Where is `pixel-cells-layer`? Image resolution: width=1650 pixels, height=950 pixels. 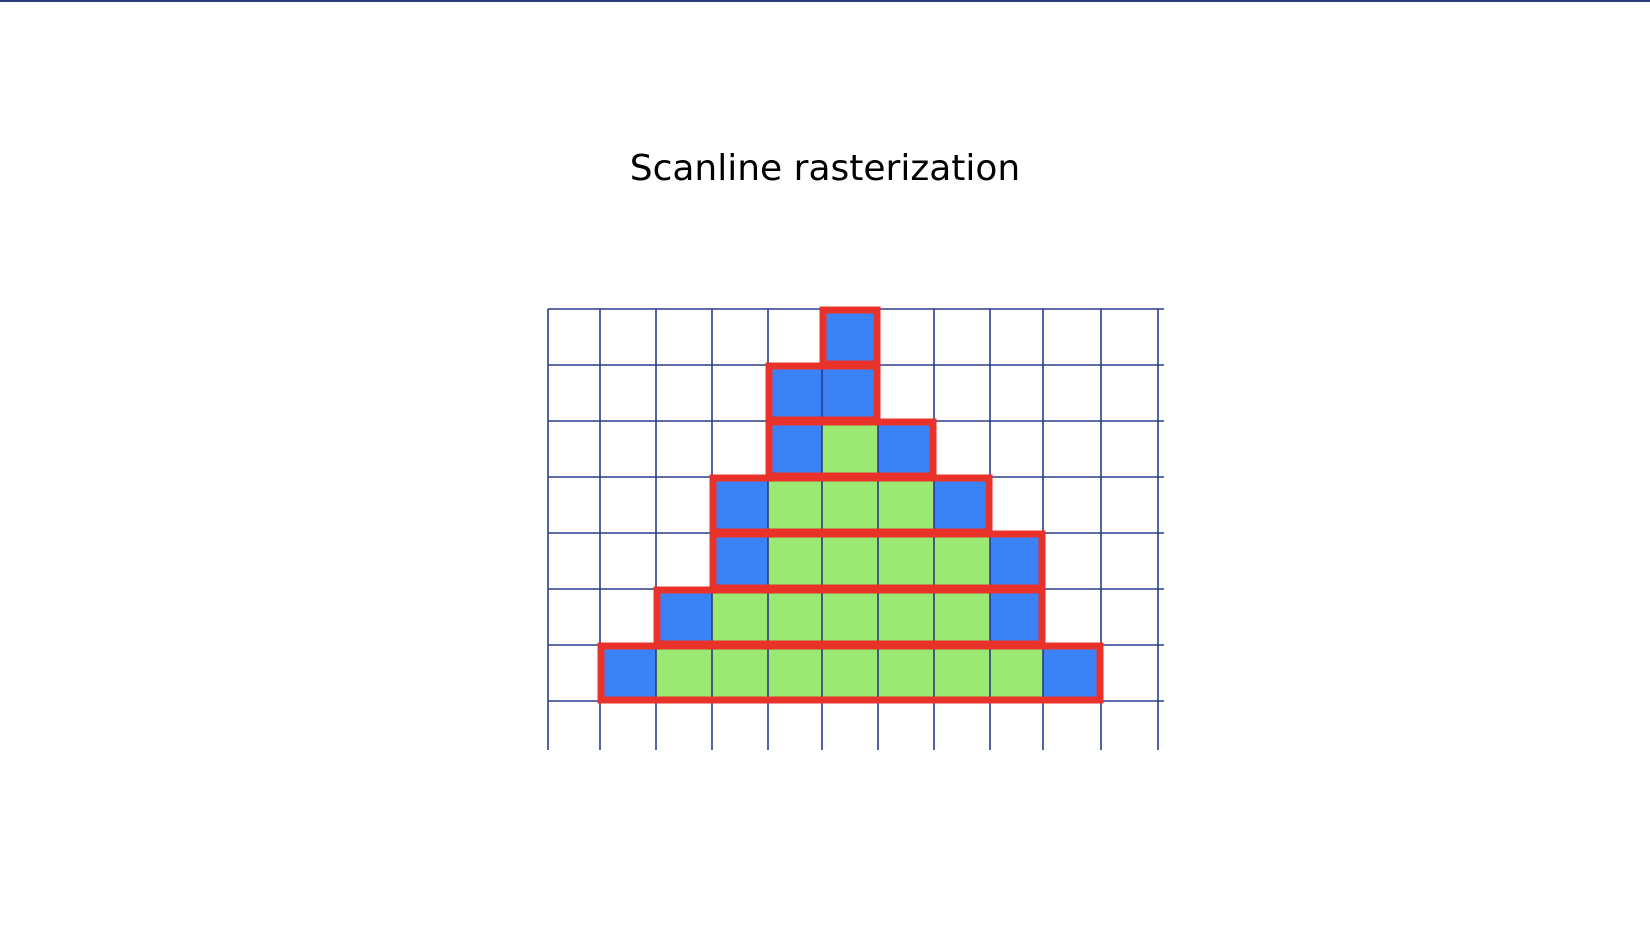 pixel-cells-layer is located at coordinates (850, 505).